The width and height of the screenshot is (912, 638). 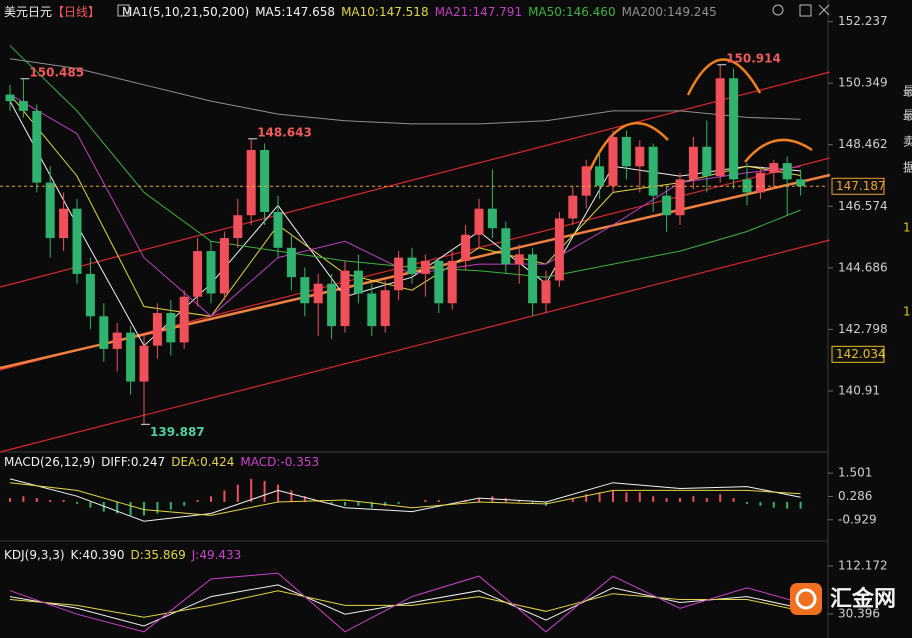 I want to click on y-tick-label: 142.798, so click(x=863, y=329).